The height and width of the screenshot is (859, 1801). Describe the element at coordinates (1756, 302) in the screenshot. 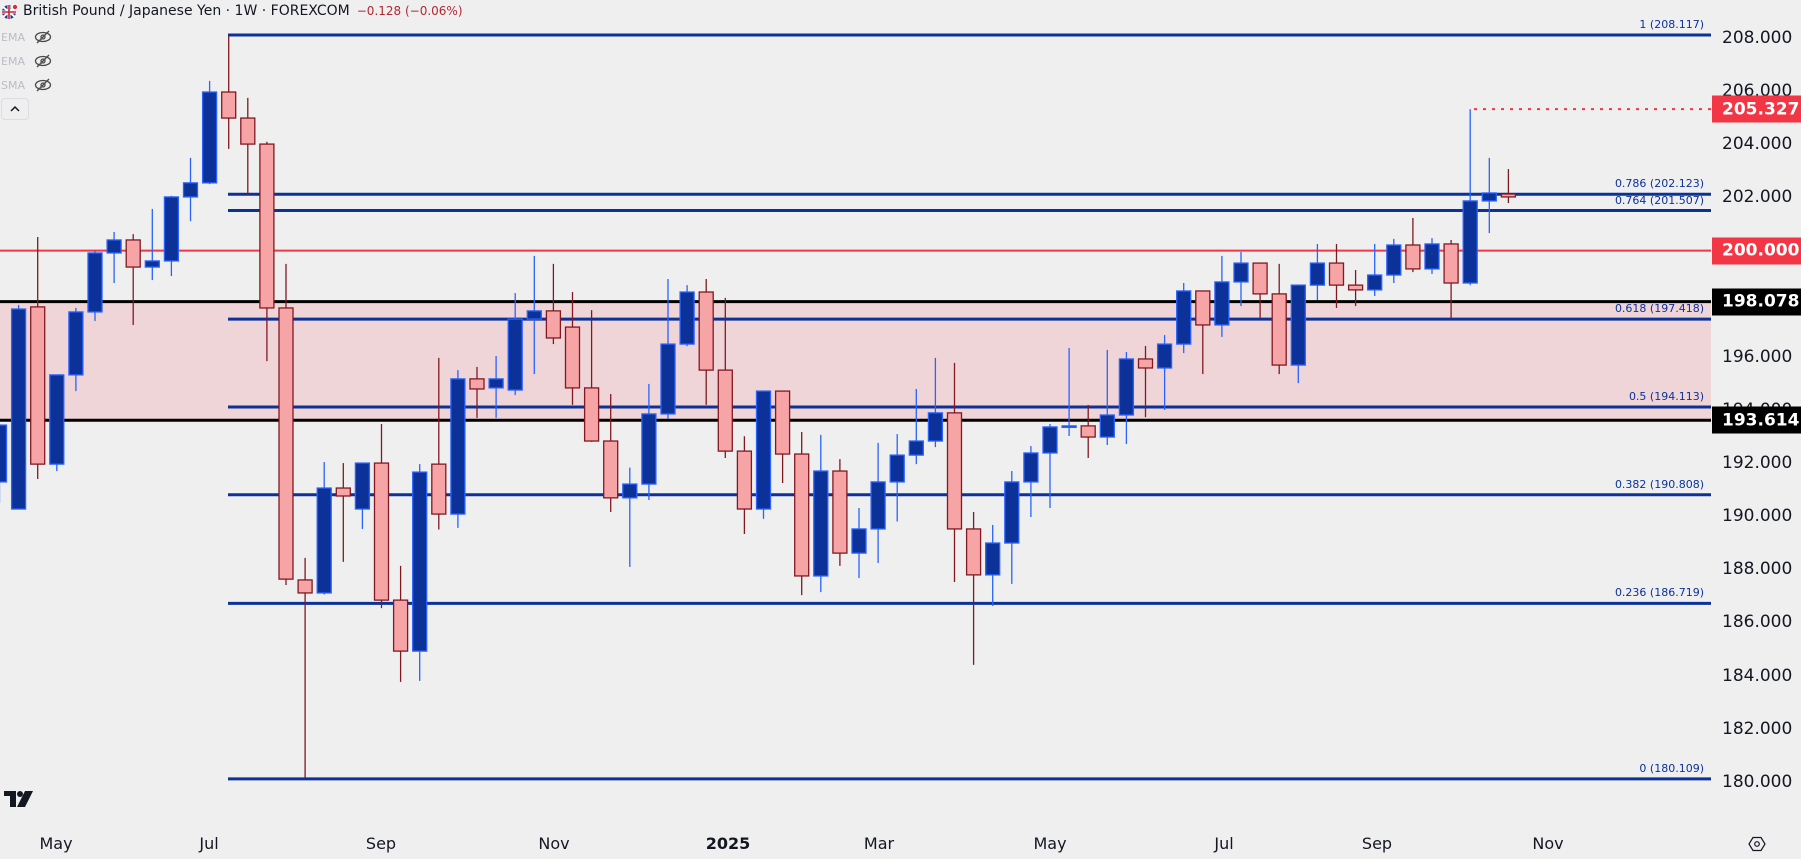

I see `price-level-tag: 198.078` at that location.